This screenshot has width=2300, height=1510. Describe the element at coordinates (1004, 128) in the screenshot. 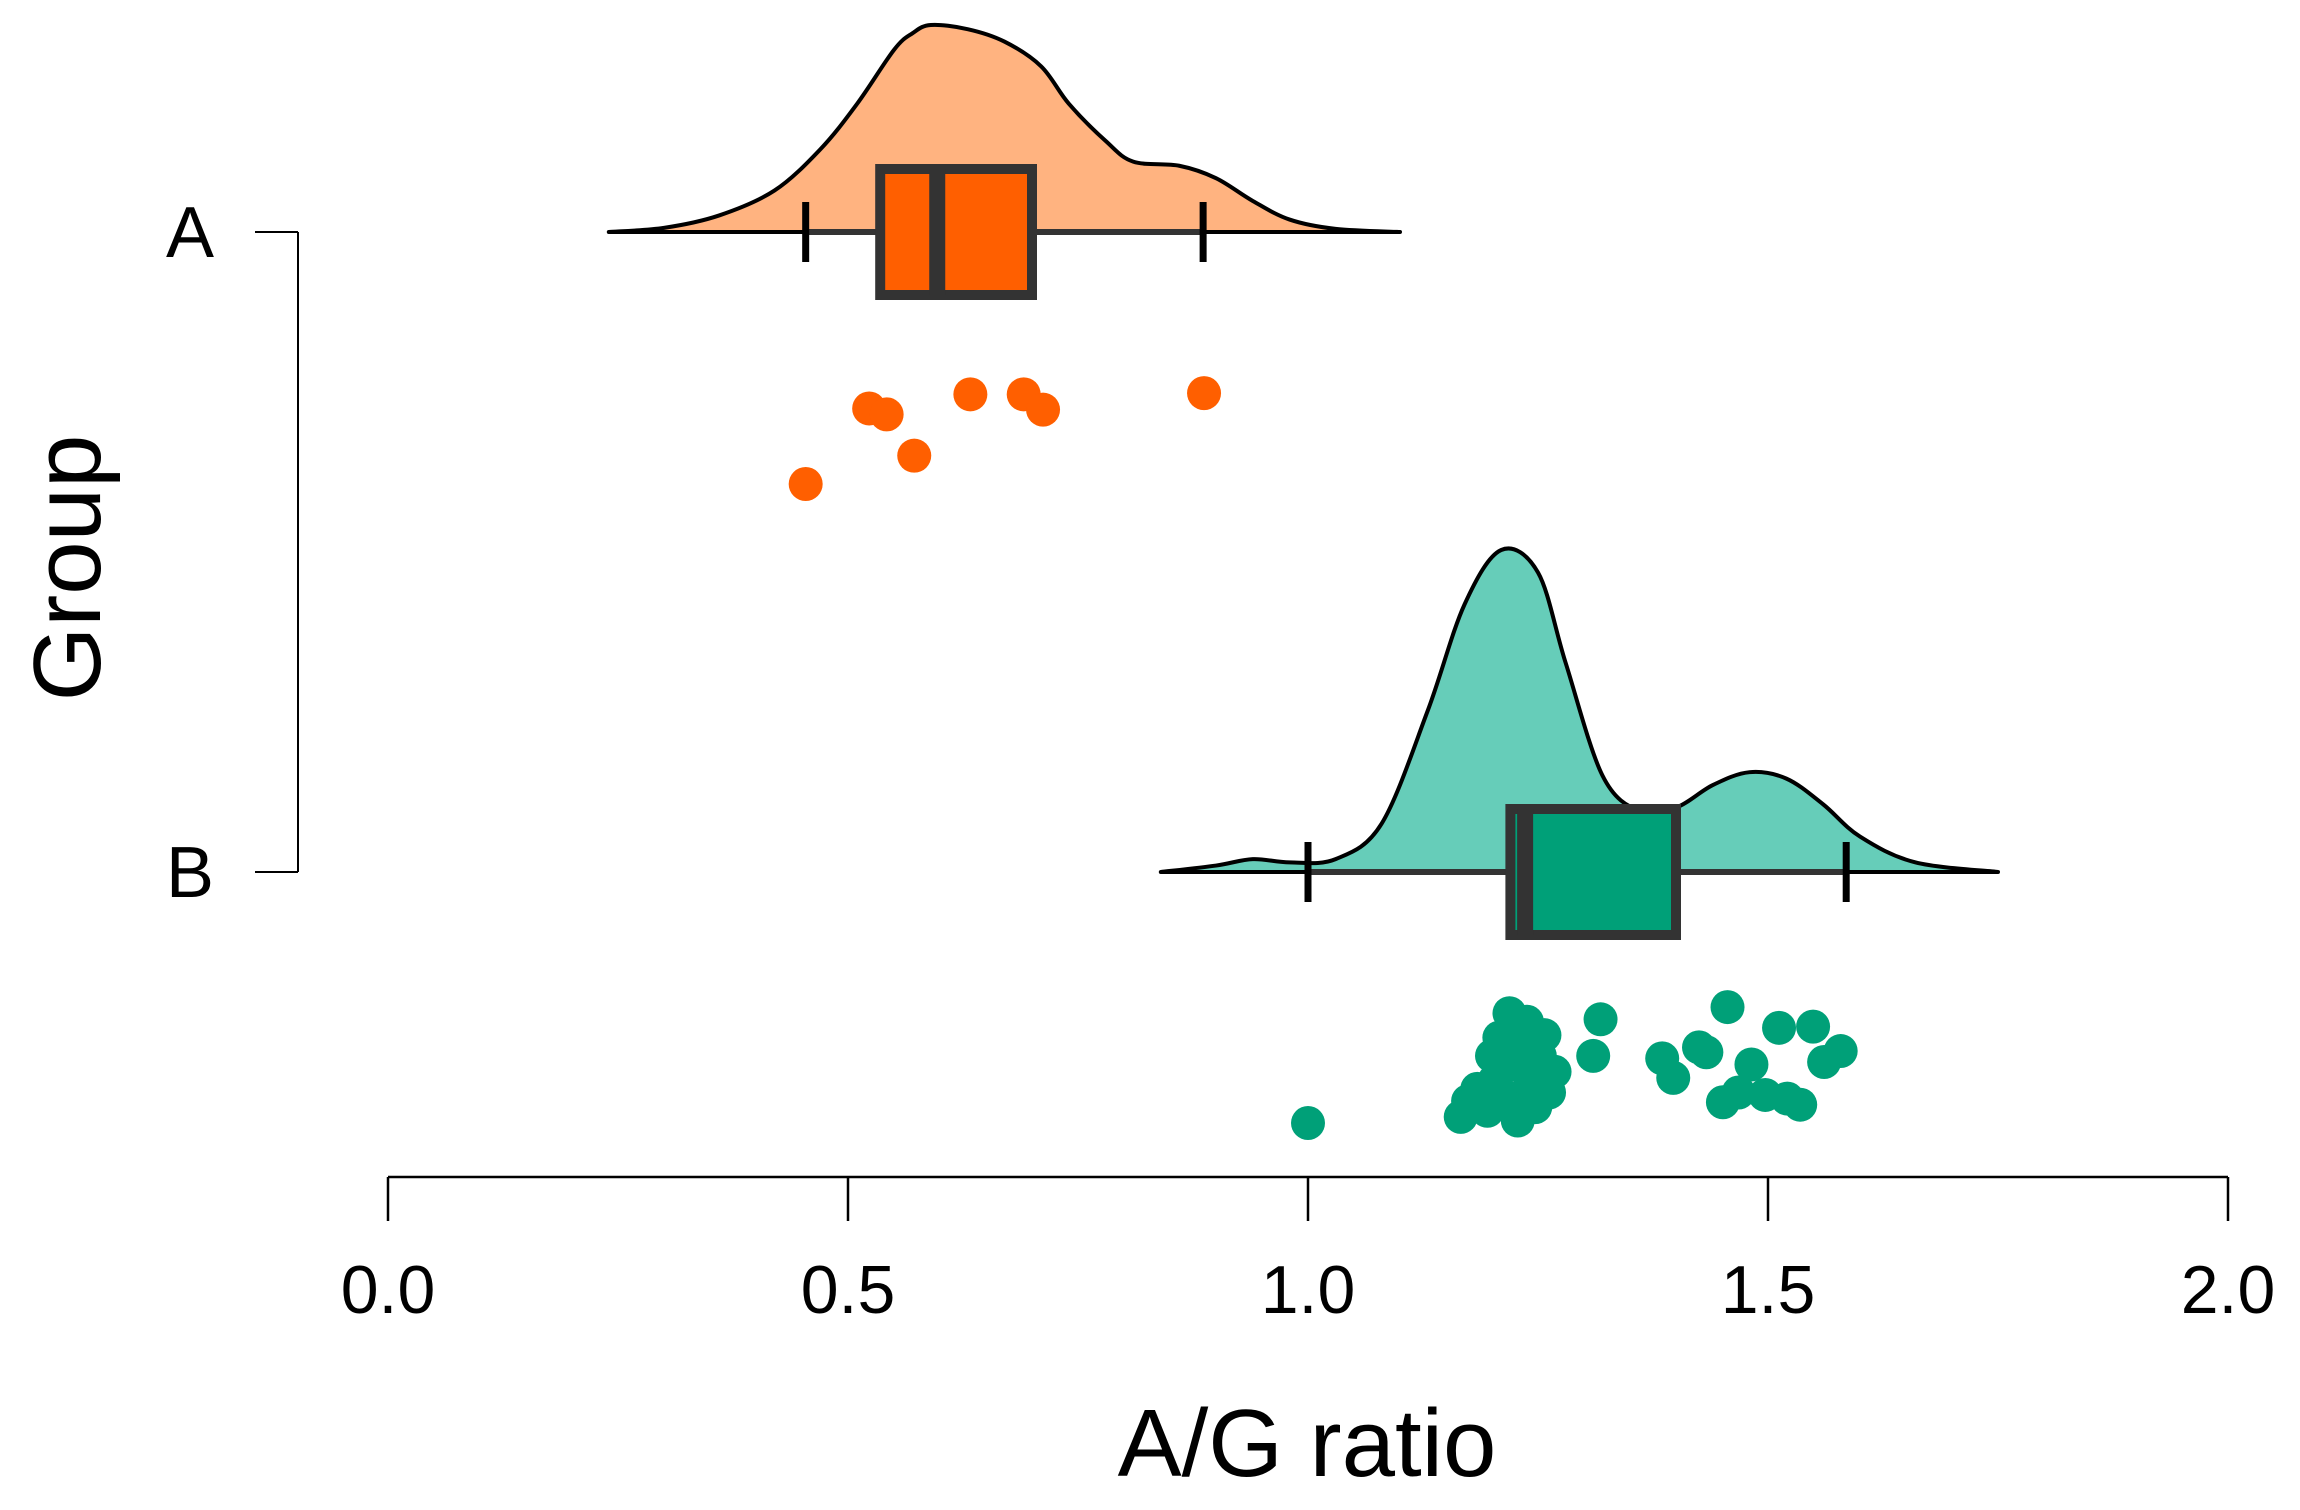

I see `density-cloud-a` at that location.